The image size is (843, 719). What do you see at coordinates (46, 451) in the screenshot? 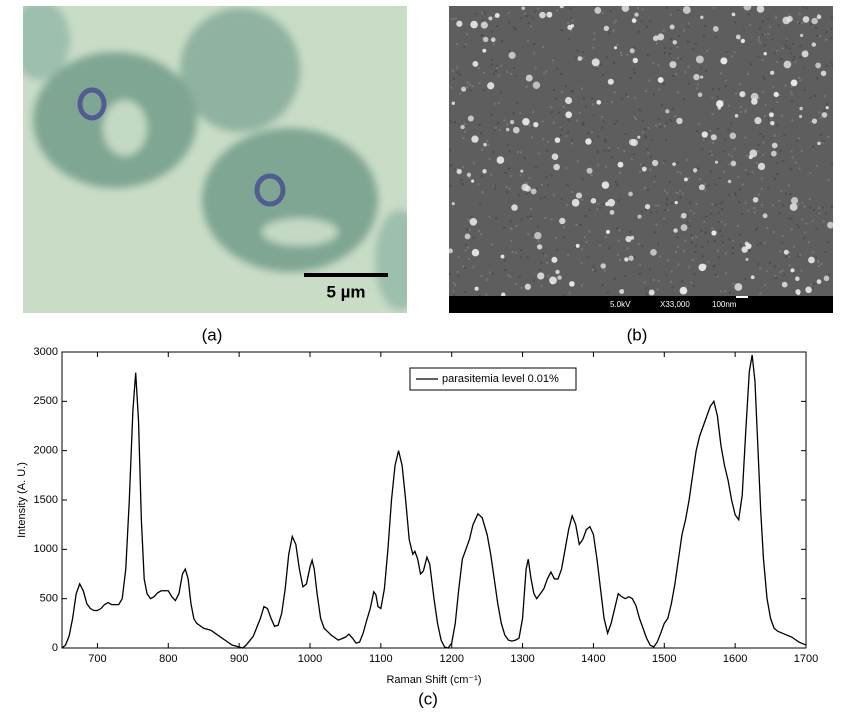
I see `y-tick-label: 2000` at bounding box center [46, 451].